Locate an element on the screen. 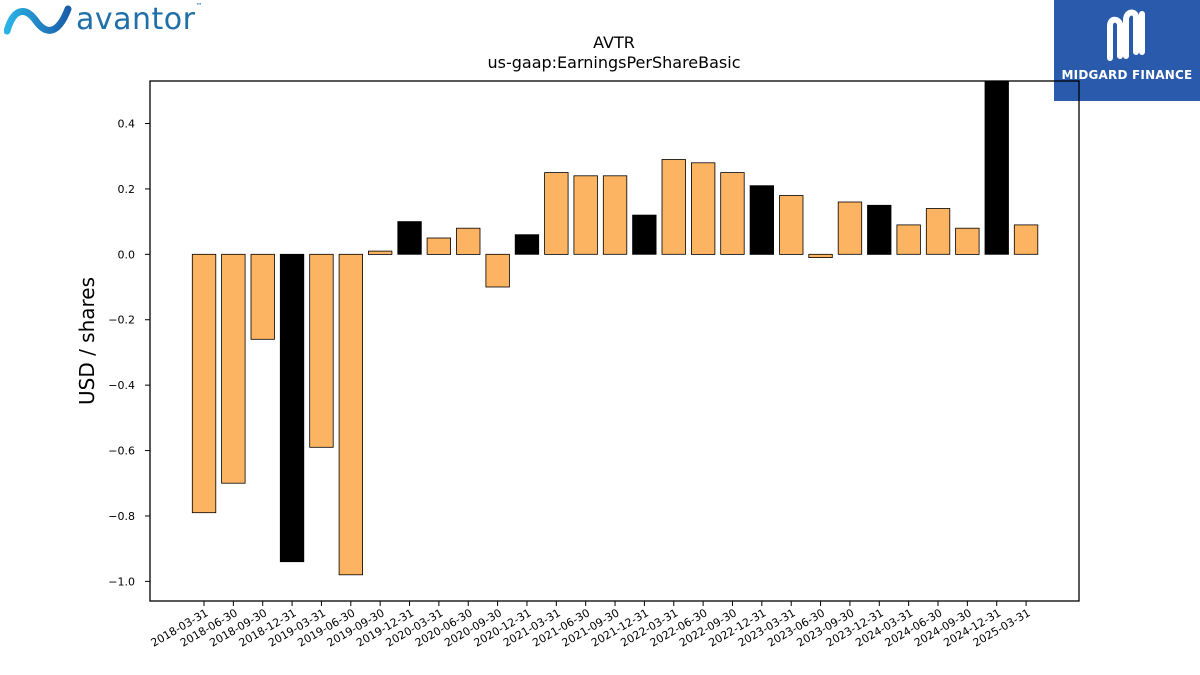 Image resolution: width=1200 pixels, height=675 pixels. y-tick-label: −1.0 is located at coordinates (121, 581).